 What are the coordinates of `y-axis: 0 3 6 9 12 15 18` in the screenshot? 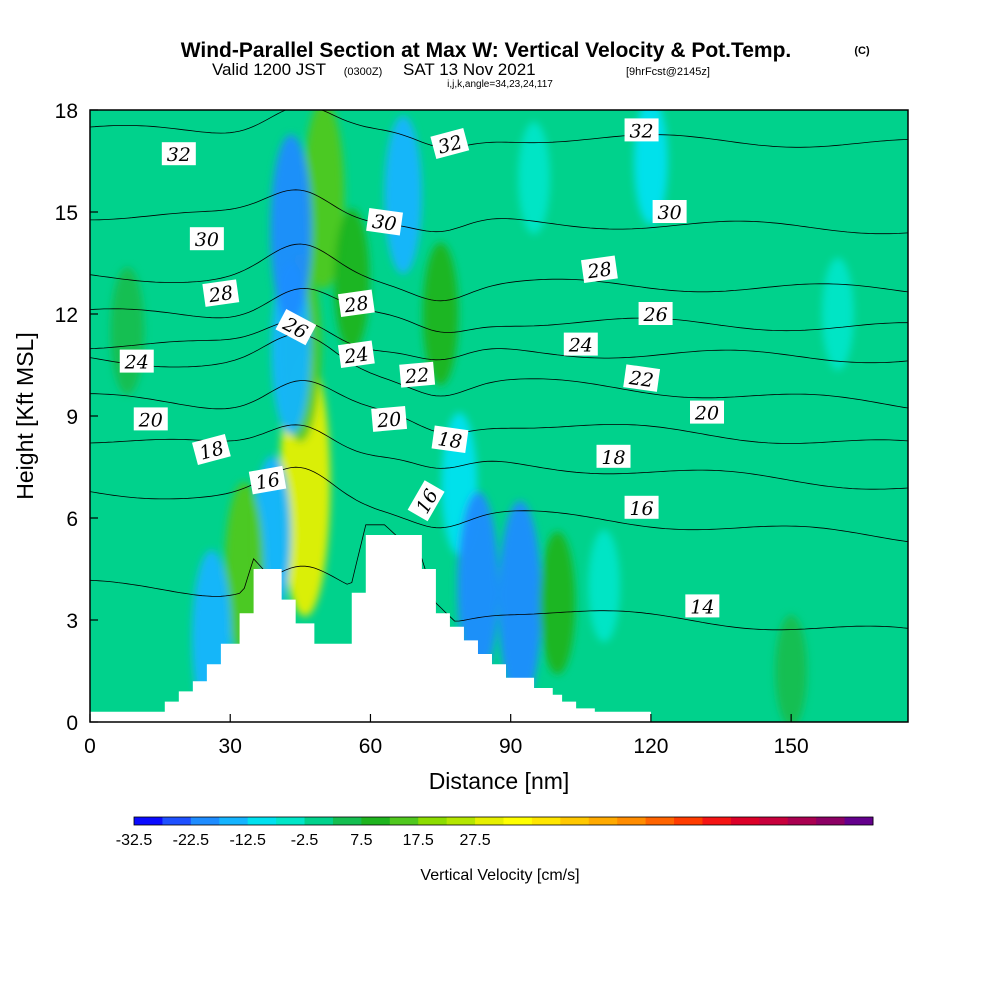 It's located at (76, 417).